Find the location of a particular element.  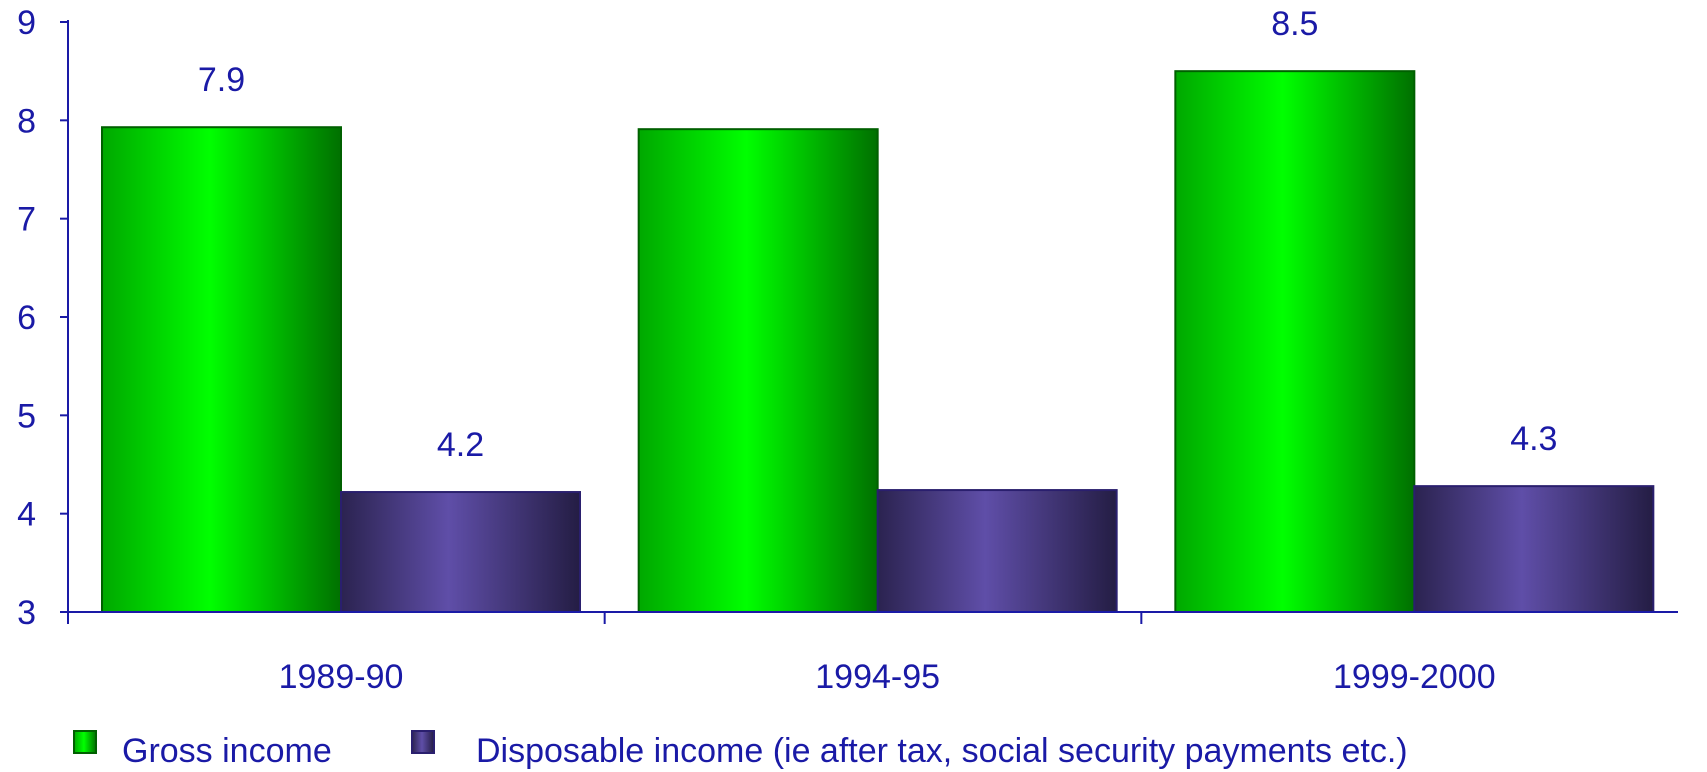

x-tick-label: 1994-95 is located at coordinates (877, 677).